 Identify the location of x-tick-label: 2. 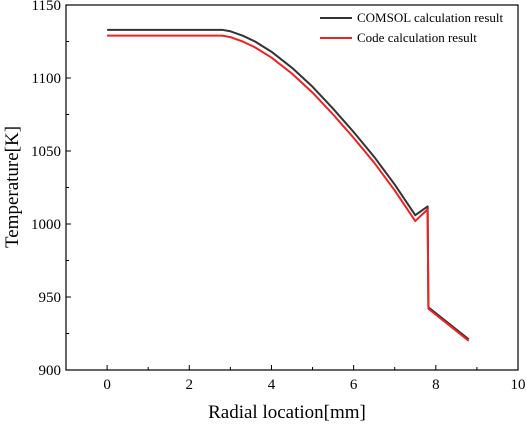
(190, 385).